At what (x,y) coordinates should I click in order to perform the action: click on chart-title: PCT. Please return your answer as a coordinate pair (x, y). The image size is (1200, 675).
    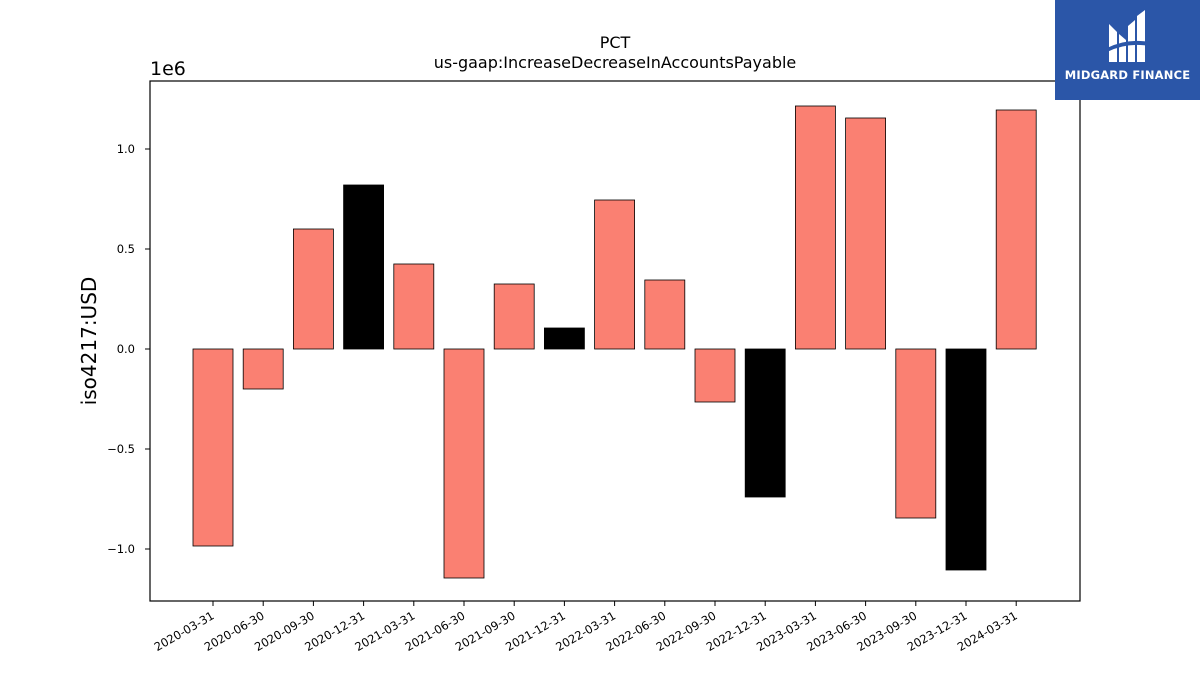
    Looking at the image, I should click on (615, 42).